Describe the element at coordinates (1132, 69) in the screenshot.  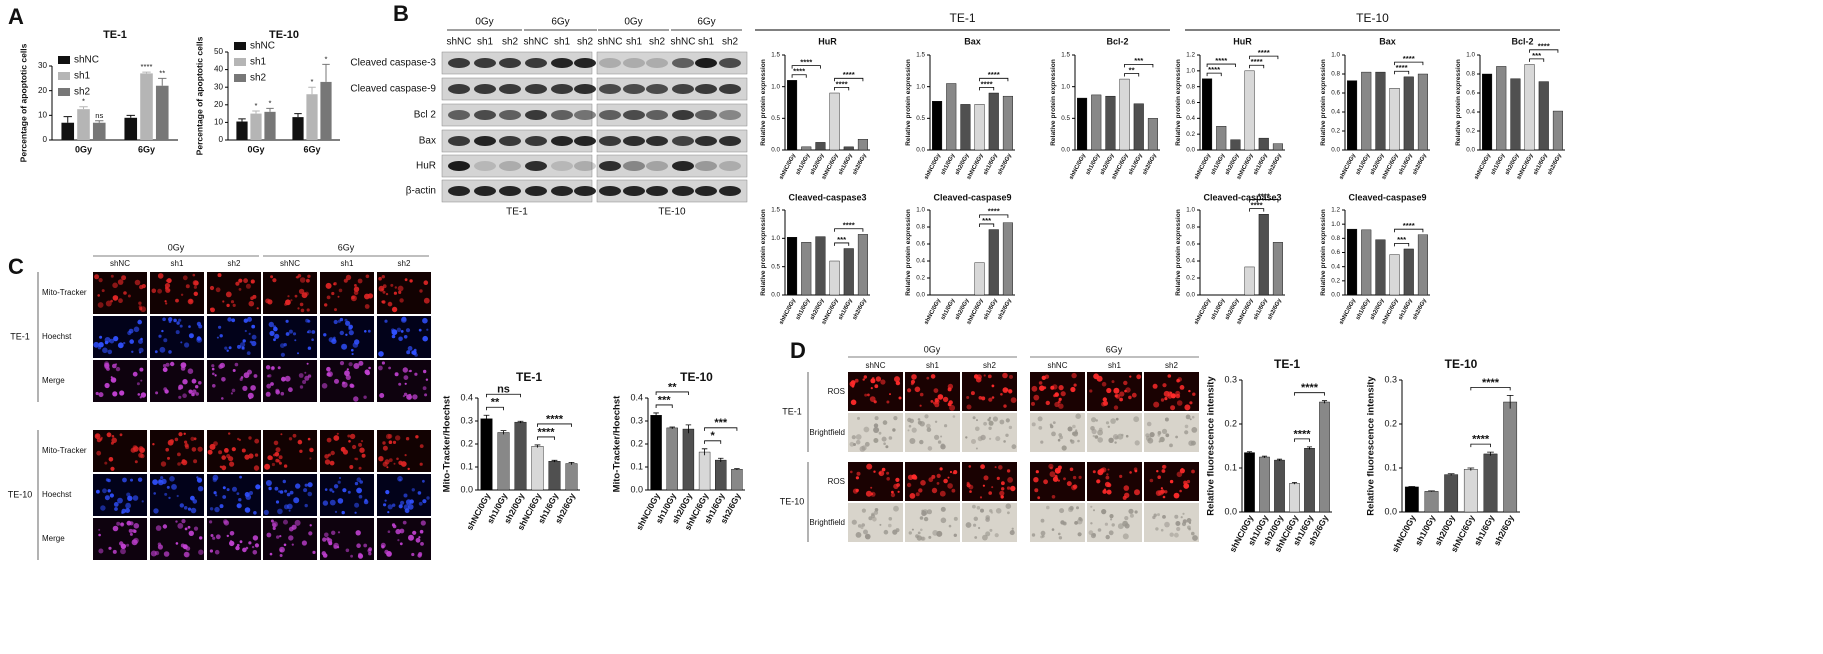
I see `significance-label: **` at that location.